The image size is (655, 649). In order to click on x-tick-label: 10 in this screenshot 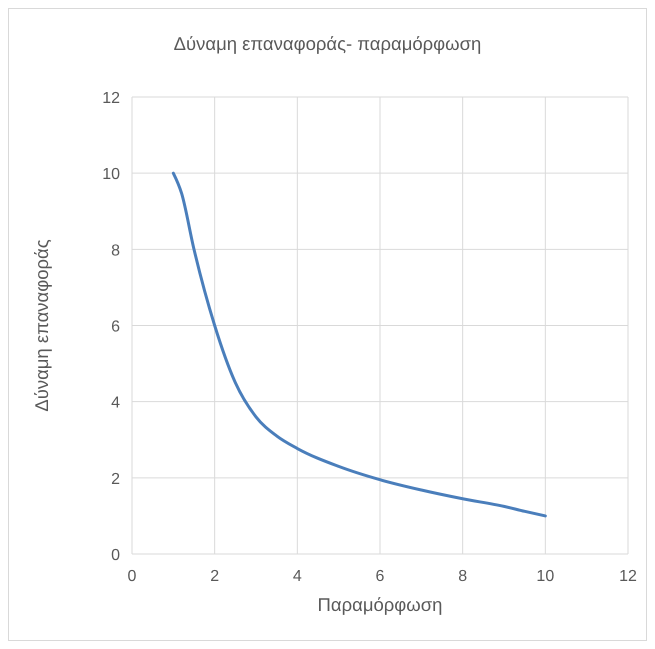, I will do `click(545, 576)`.